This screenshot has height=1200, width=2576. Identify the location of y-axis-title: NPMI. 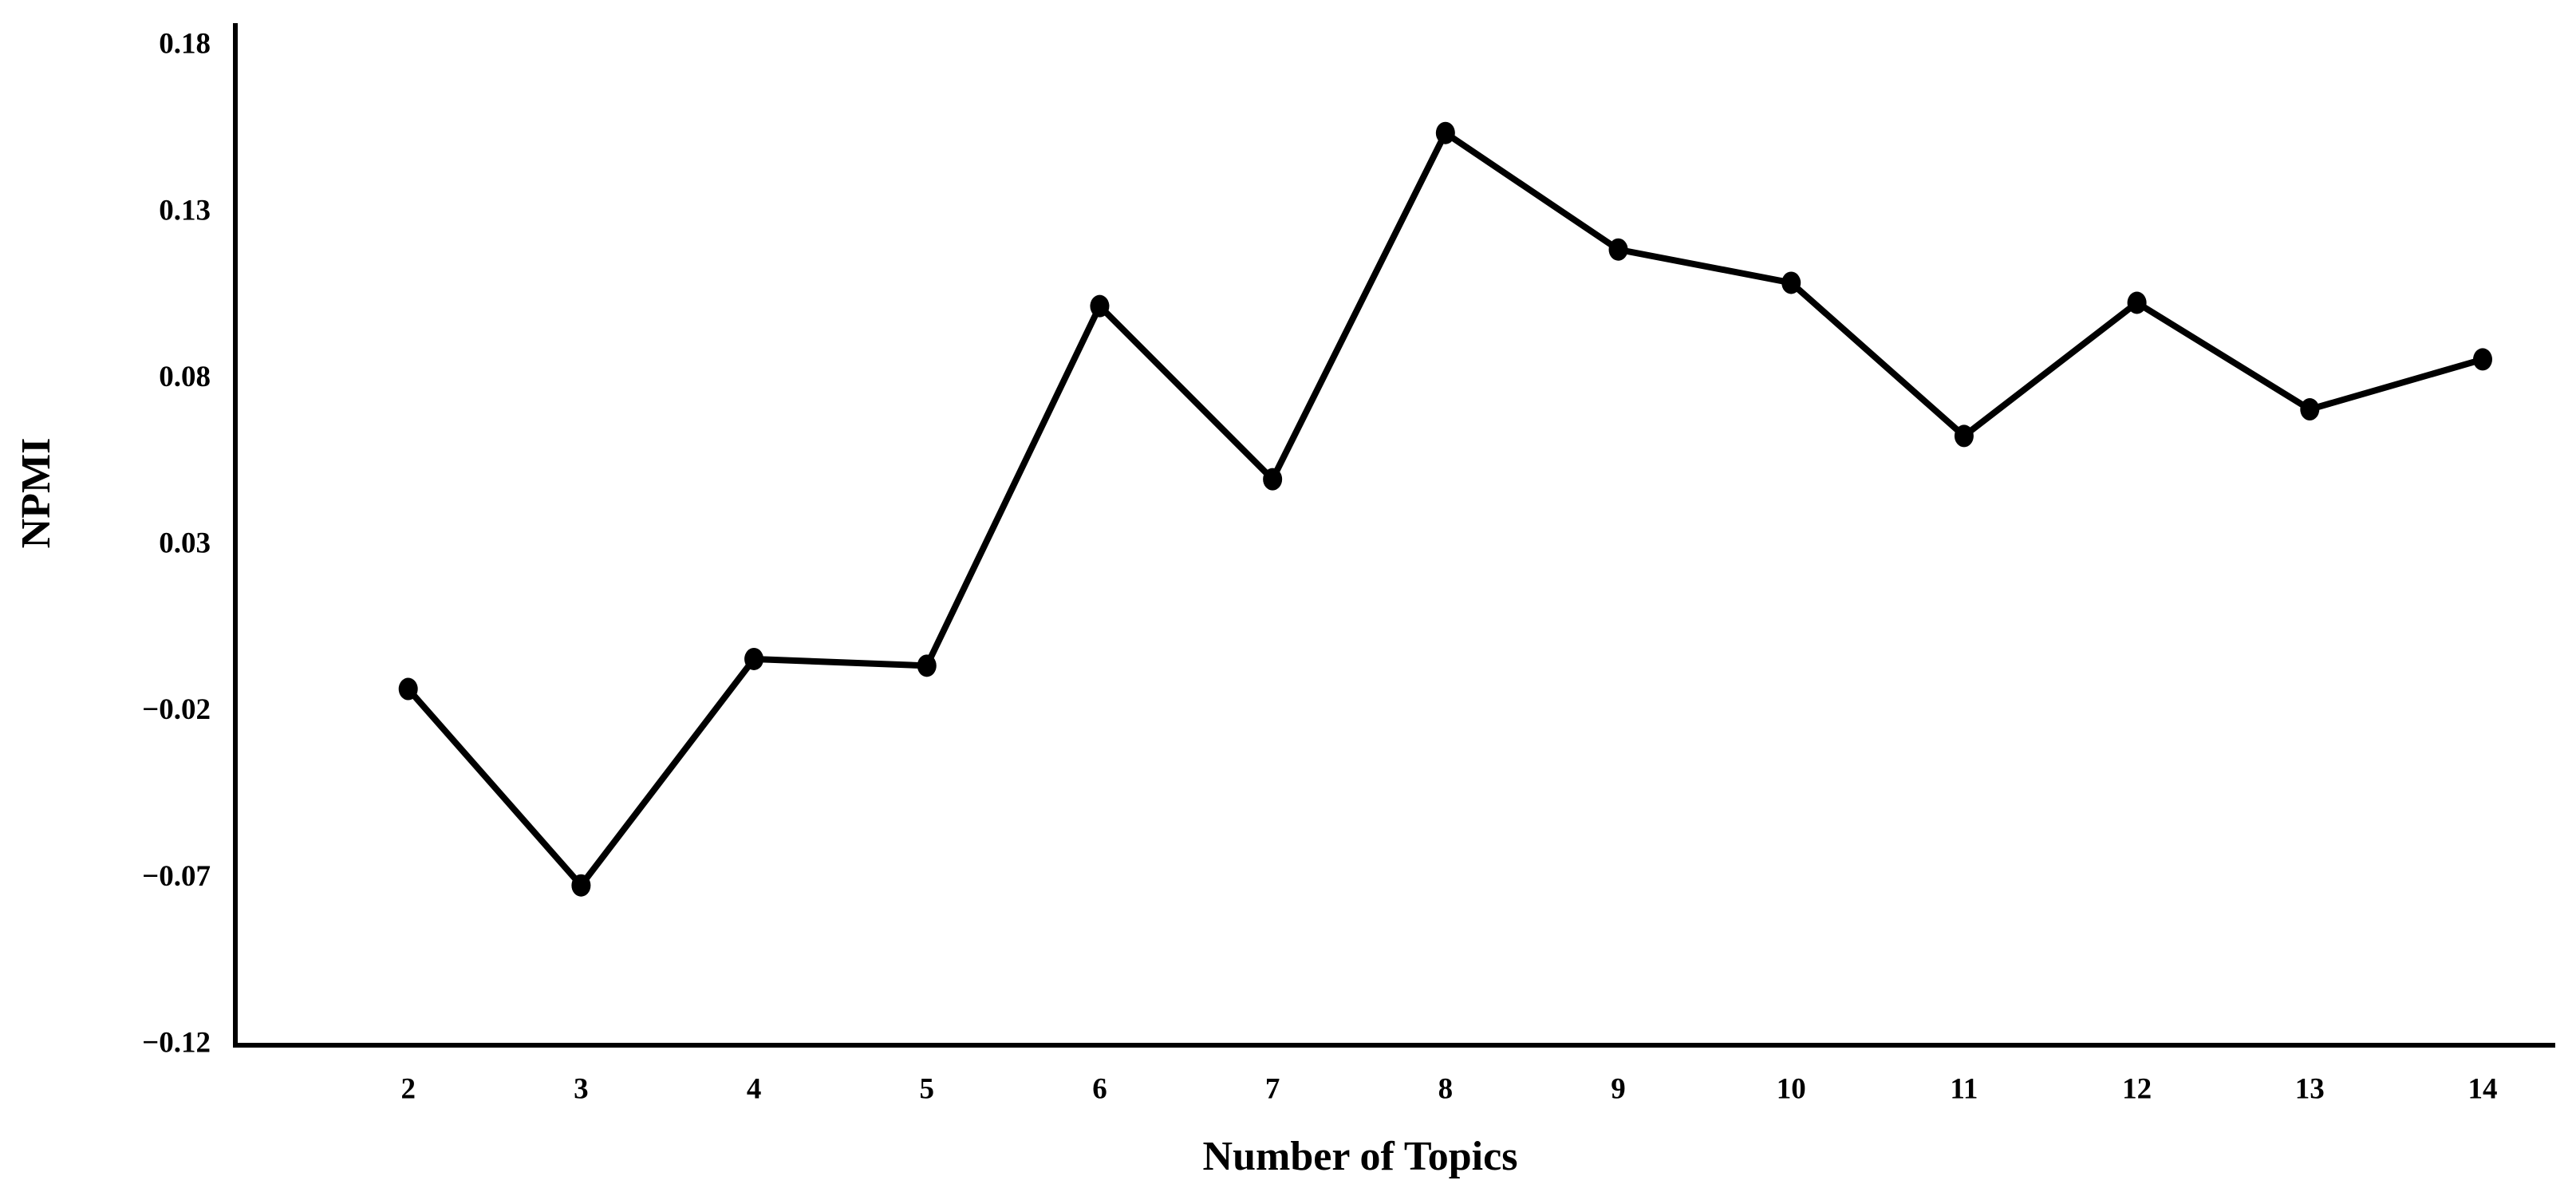
(37, 493).